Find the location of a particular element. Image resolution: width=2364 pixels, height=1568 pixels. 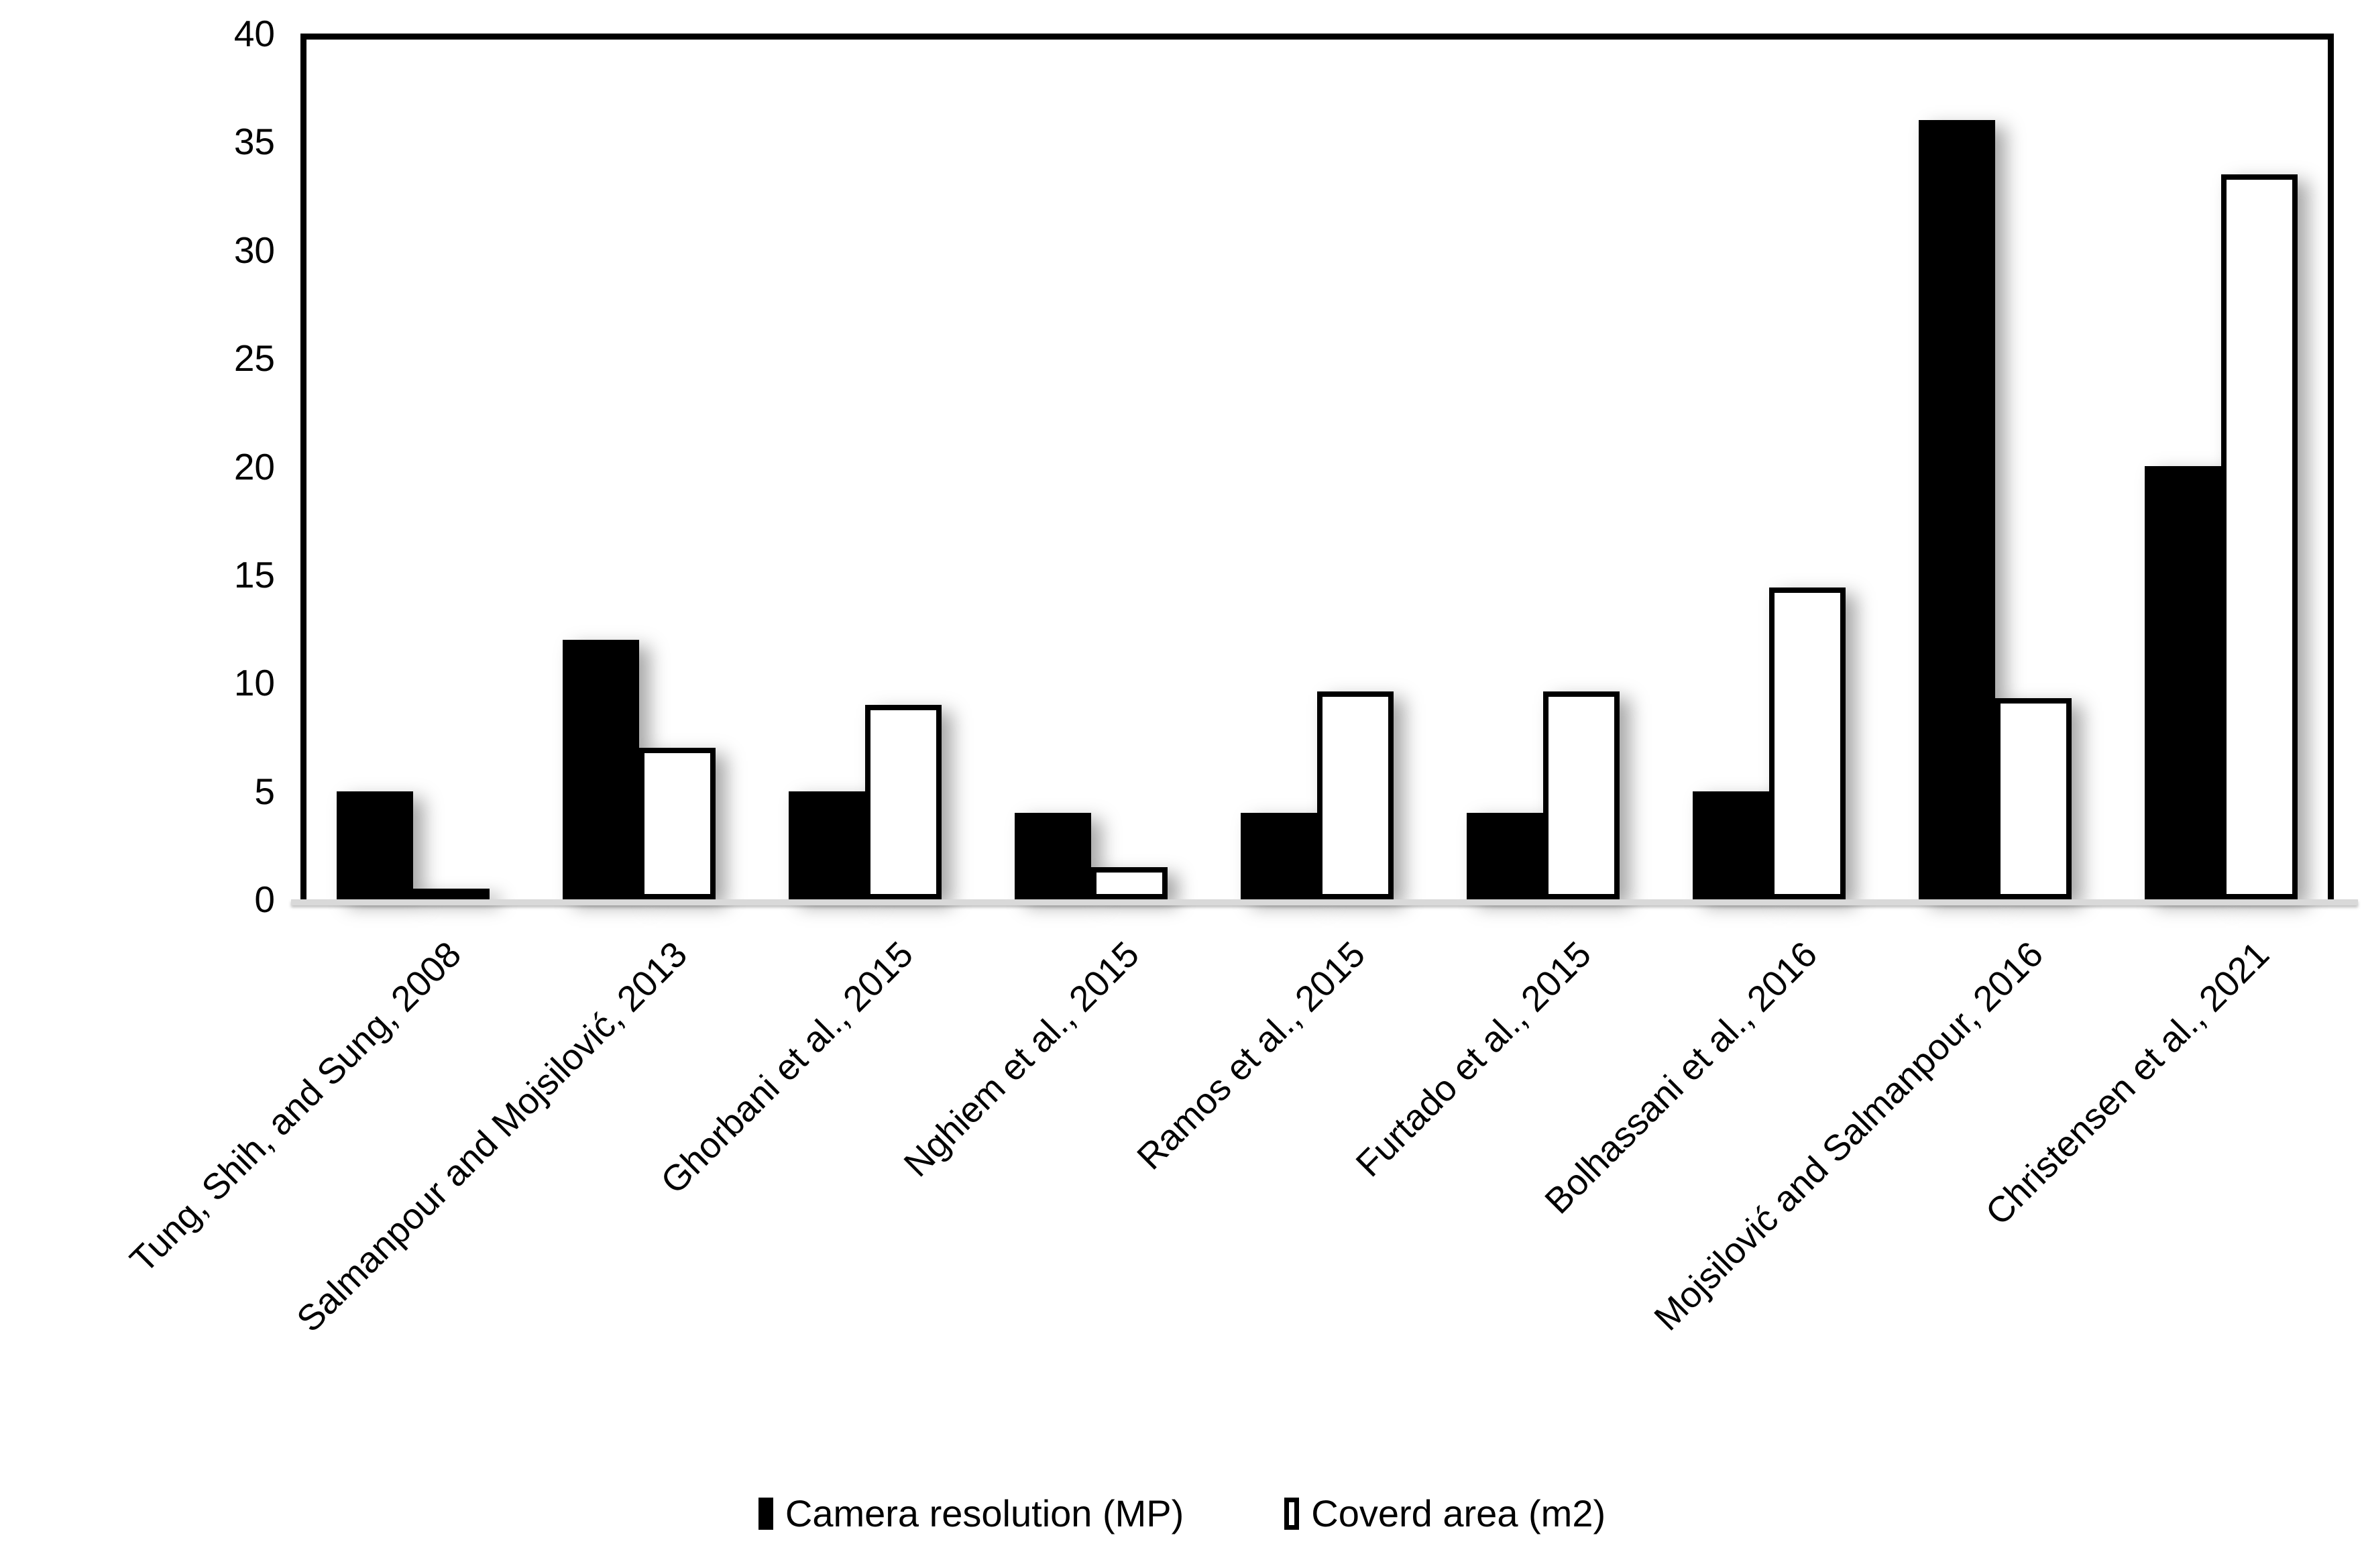

legend-label: Camera resolution (MP) is located at coordinates (984, 1513).